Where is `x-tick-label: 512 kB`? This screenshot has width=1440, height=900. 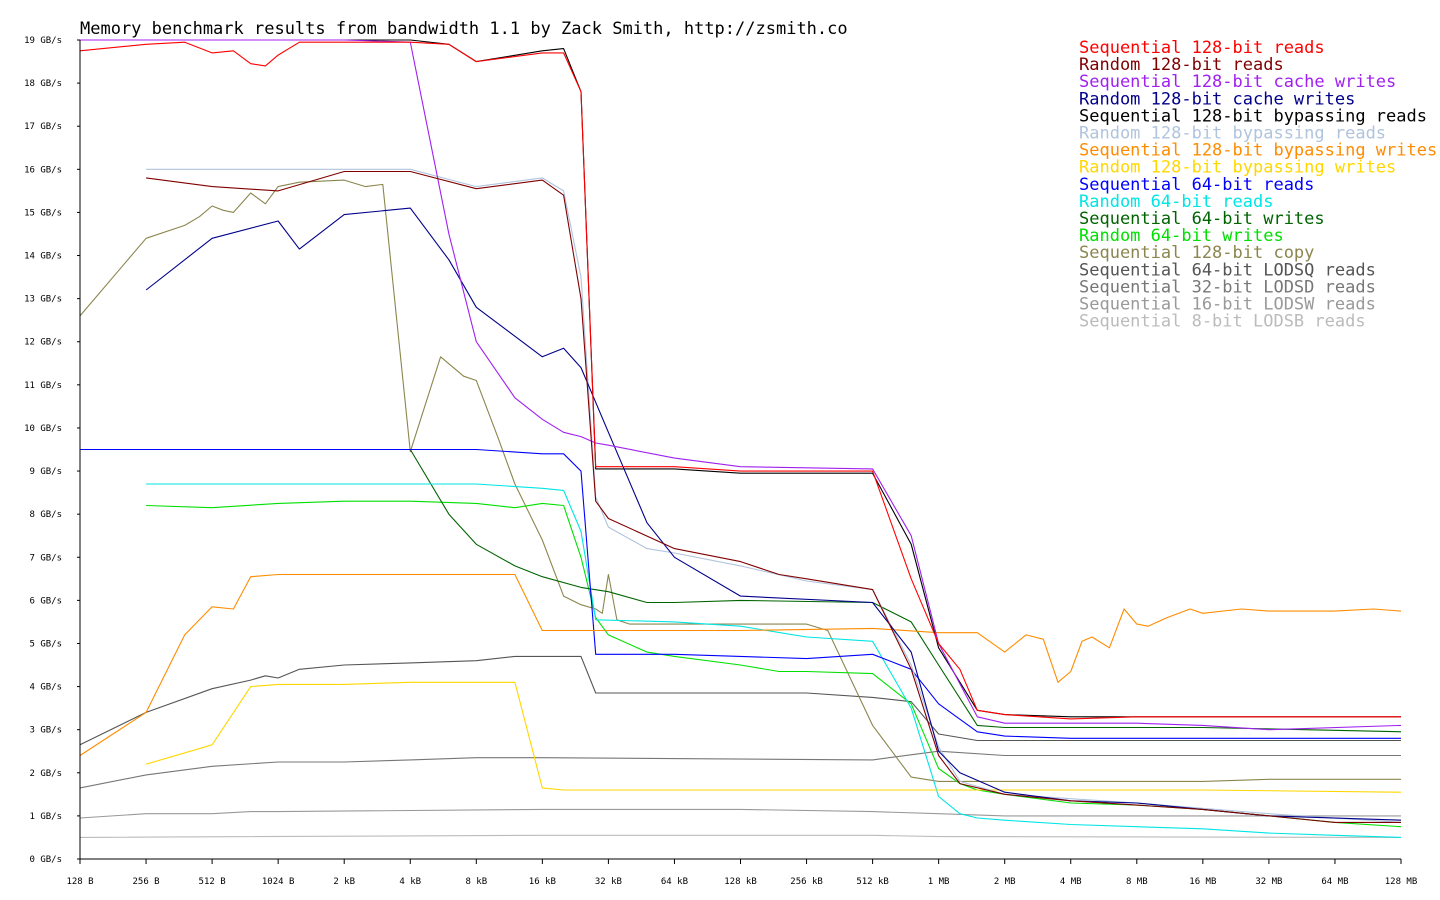
x-tick-label: 512 kB is located at coordinates (872, 882).